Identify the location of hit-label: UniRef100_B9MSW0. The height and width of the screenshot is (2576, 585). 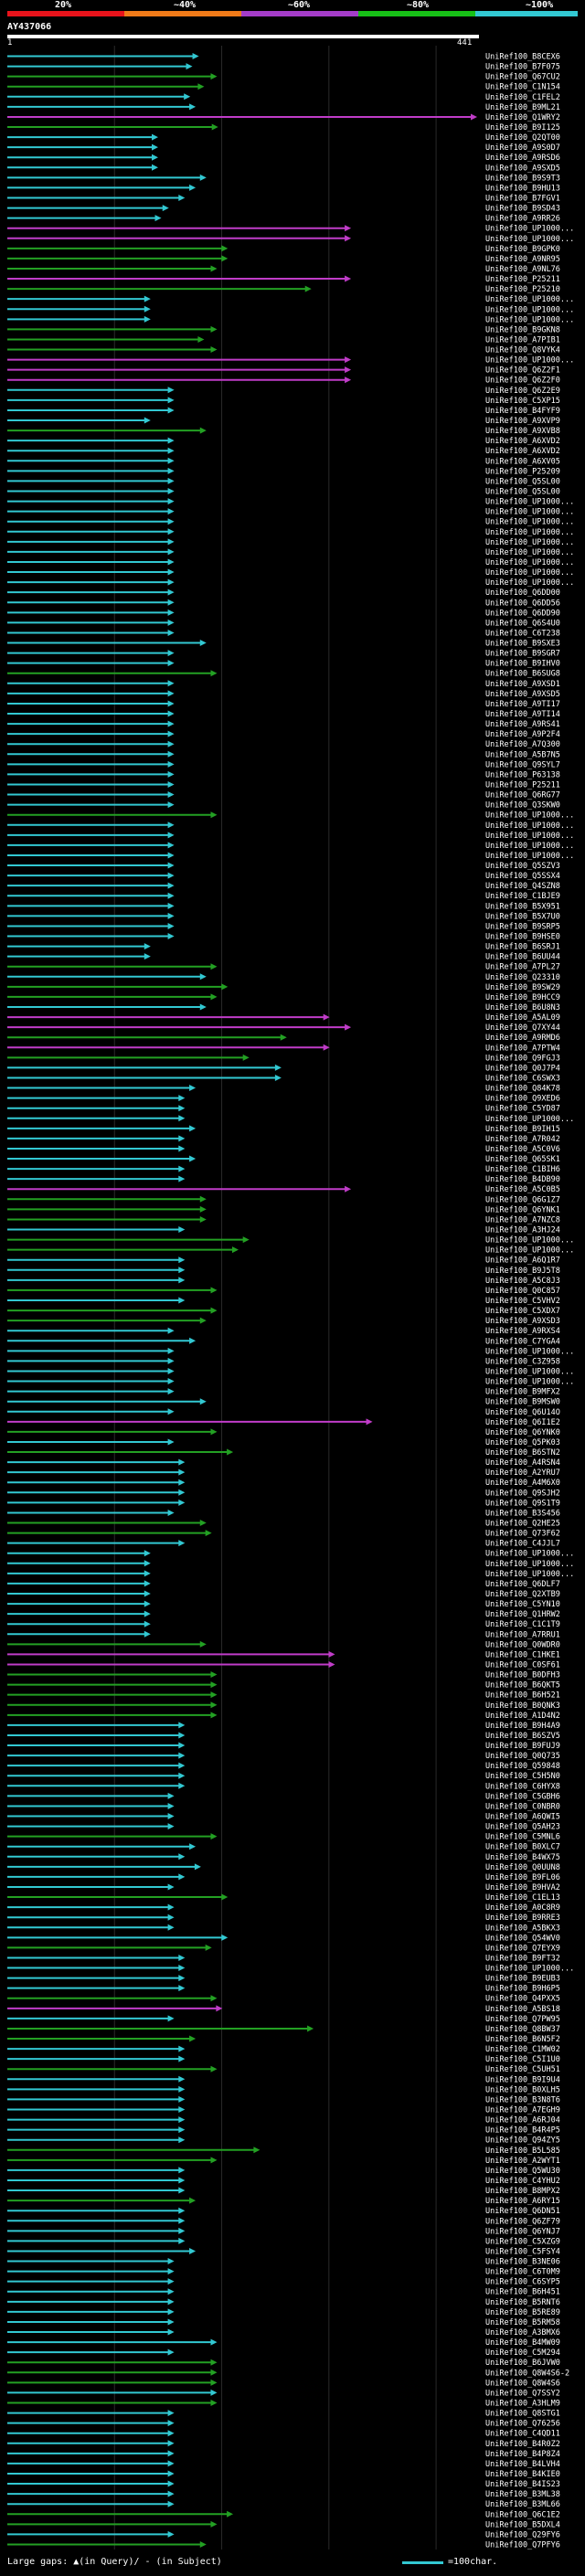
(522, 1402).